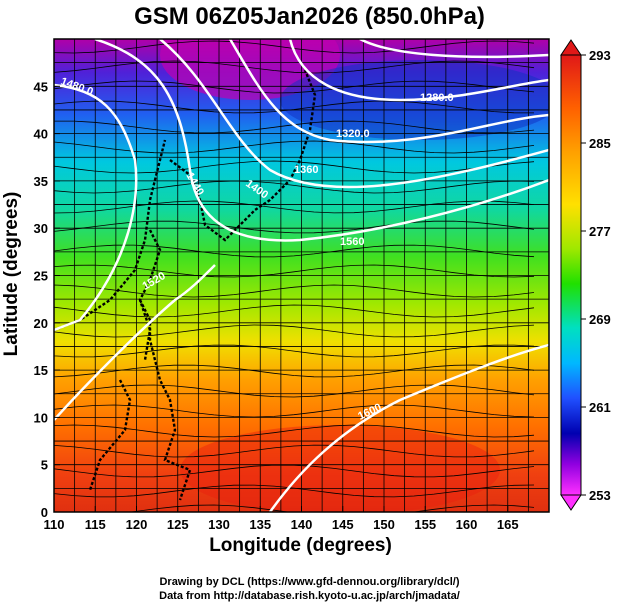  Describe the element at coordinates (11, 274) in the screenshot. I see `y-axis-label: Latitude (degrees)` at that location.